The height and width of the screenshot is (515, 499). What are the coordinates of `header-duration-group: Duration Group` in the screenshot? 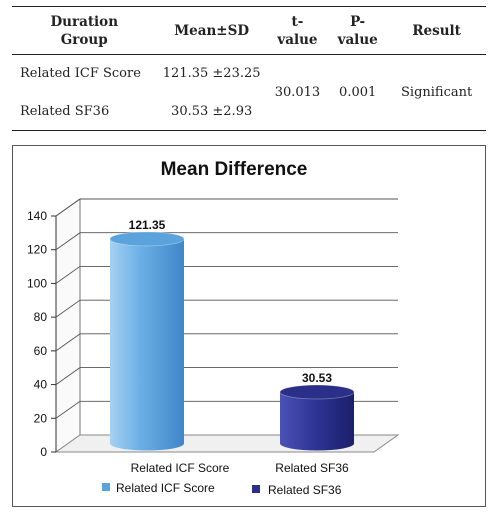 It's located at (84, 30).